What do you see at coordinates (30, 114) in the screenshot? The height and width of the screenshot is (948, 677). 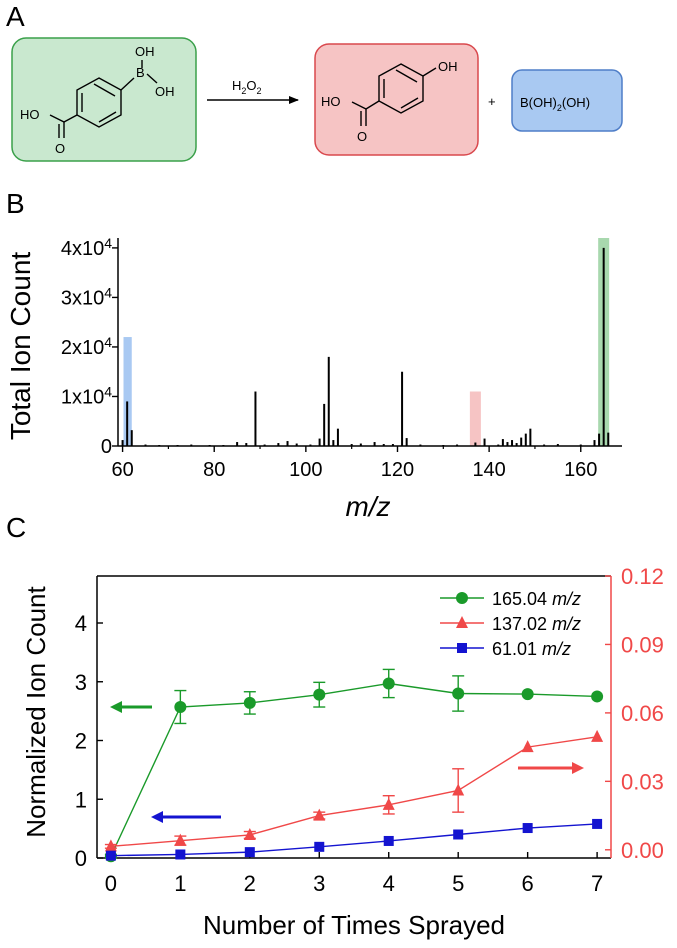 I see `reactant-acid-label: HO` at bounding box center [30, 114].